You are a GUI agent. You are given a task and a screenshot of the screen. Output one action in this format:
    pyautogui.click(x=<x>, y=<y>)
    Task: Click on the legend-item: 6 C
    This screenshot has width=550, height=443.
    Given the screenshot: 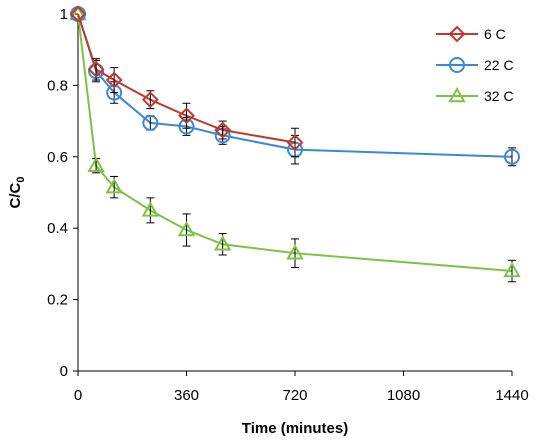 What is the action you would take?
    pyautogui.click(x=471, y=34)
    